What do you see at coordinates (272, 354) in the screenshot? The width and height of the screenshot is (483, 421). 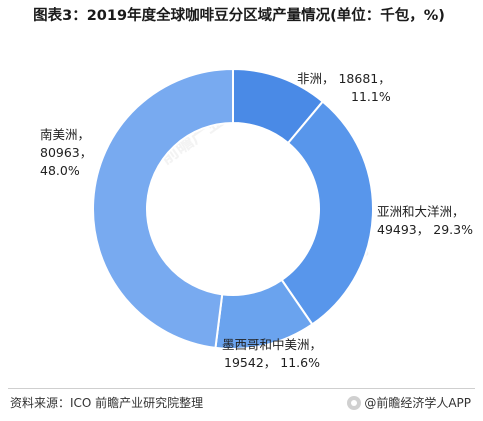 I see `slice-label-mexico-central-america: 墨西哥和中美洲， 19542， 11.6%` at bounding box center [272, 354].